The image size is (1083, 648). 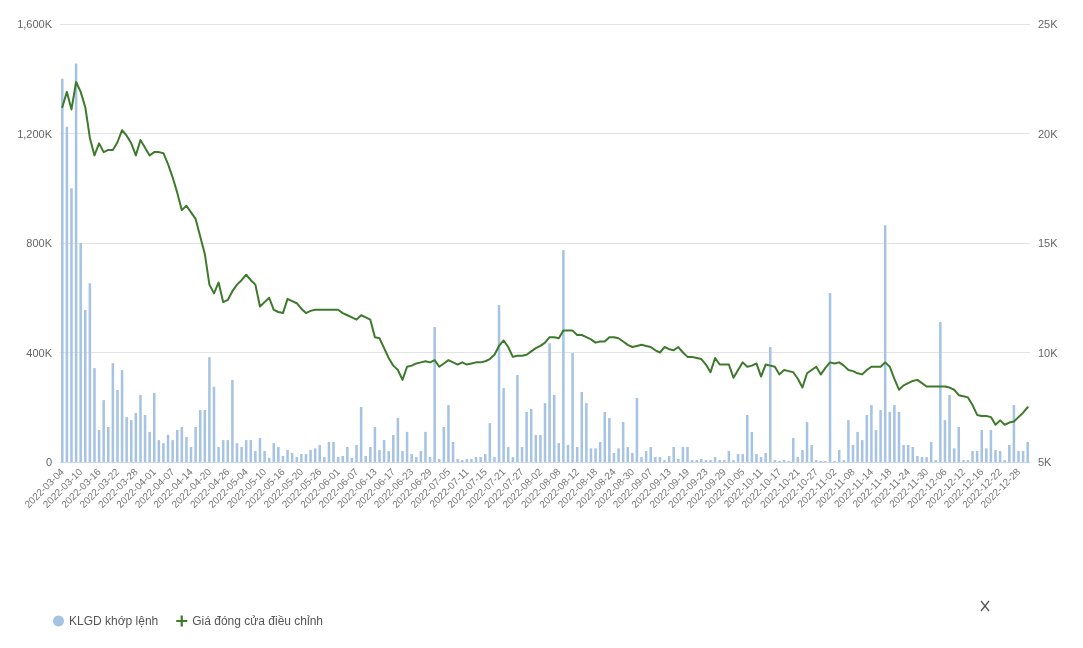 What do you see at coordinates (1045, 462) in the screenshot?
I see `y2-tick-label: 5K` at bounding box center [1045, 462].